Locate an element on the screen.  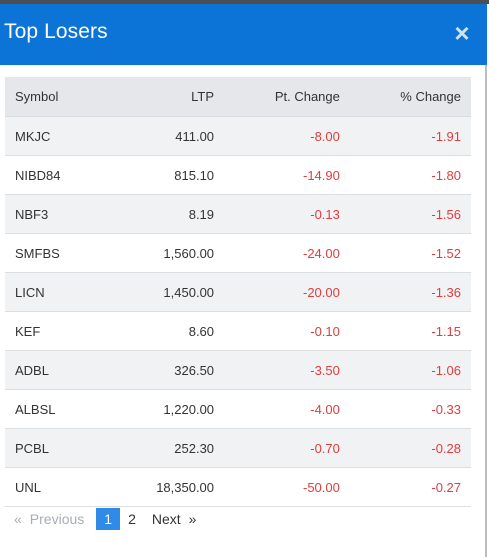
cell-ltp: 252.30 is located at coordinates (171, 448).